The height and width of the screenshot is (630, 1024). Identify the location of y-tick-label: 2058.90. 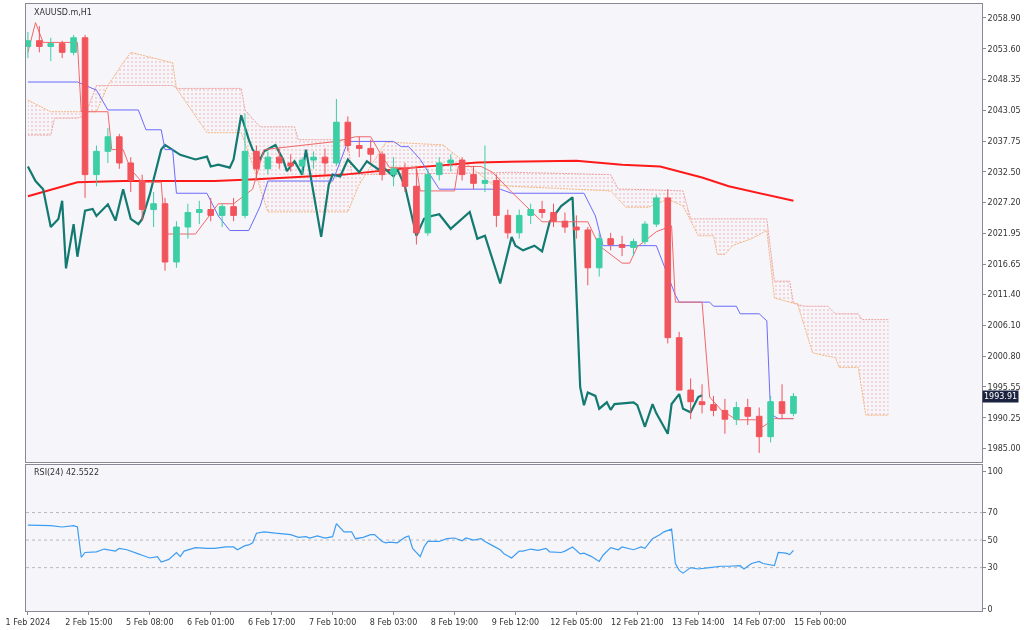
(1004, 18).